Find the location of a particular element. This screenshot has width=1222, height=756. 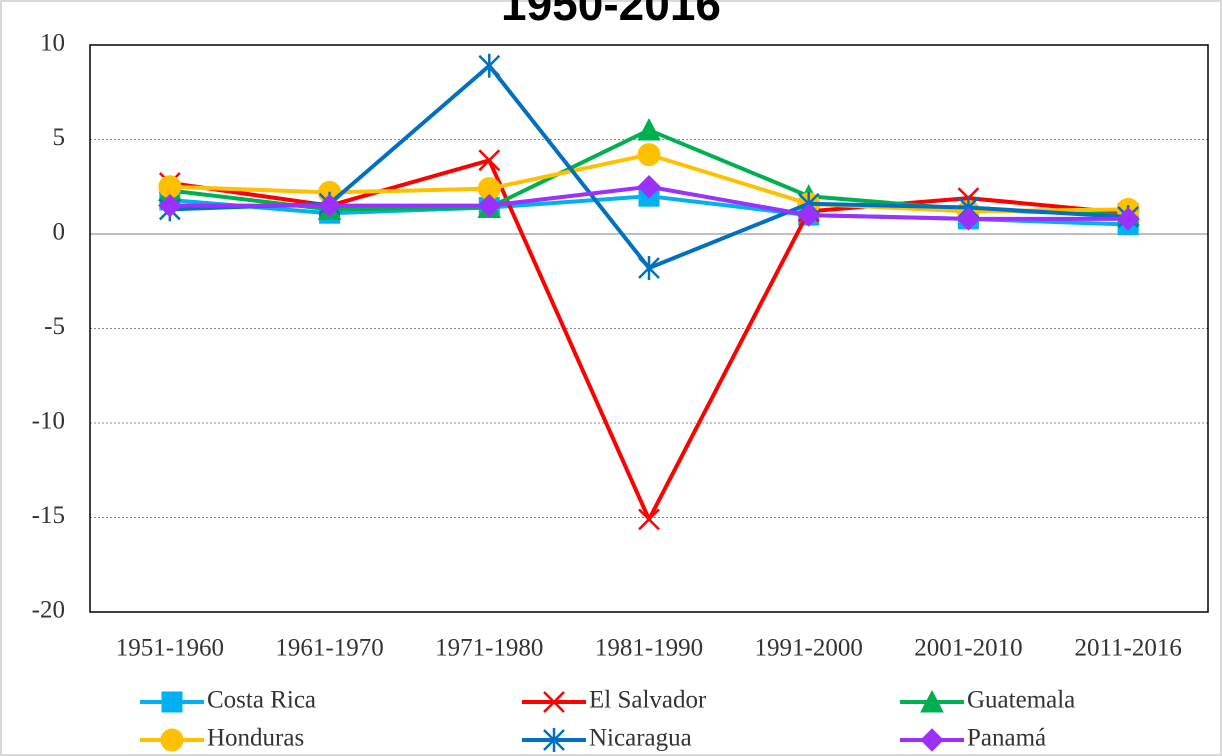

legend-label: Honduras is located at coordinates (255, 738).